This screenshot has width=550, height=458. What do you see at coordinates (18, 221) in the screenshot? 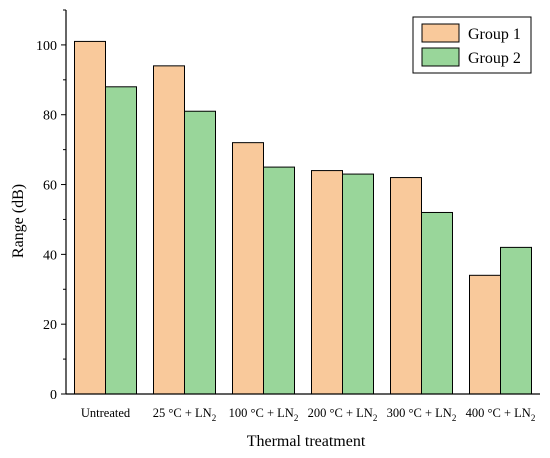
I see `y-axis-title: Range (dB)` at bounding box center [18, 221].